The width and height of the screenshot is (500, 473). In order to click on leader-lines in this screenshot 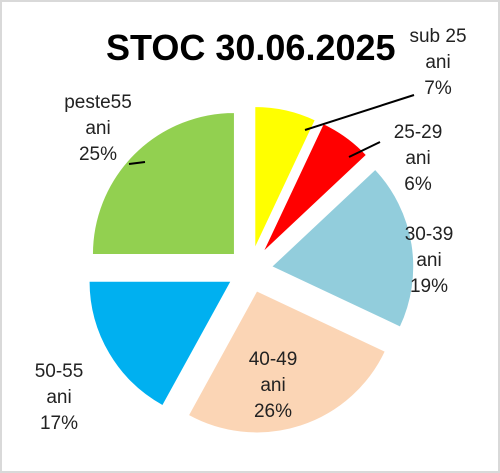, I will do `click(271, 129)`.